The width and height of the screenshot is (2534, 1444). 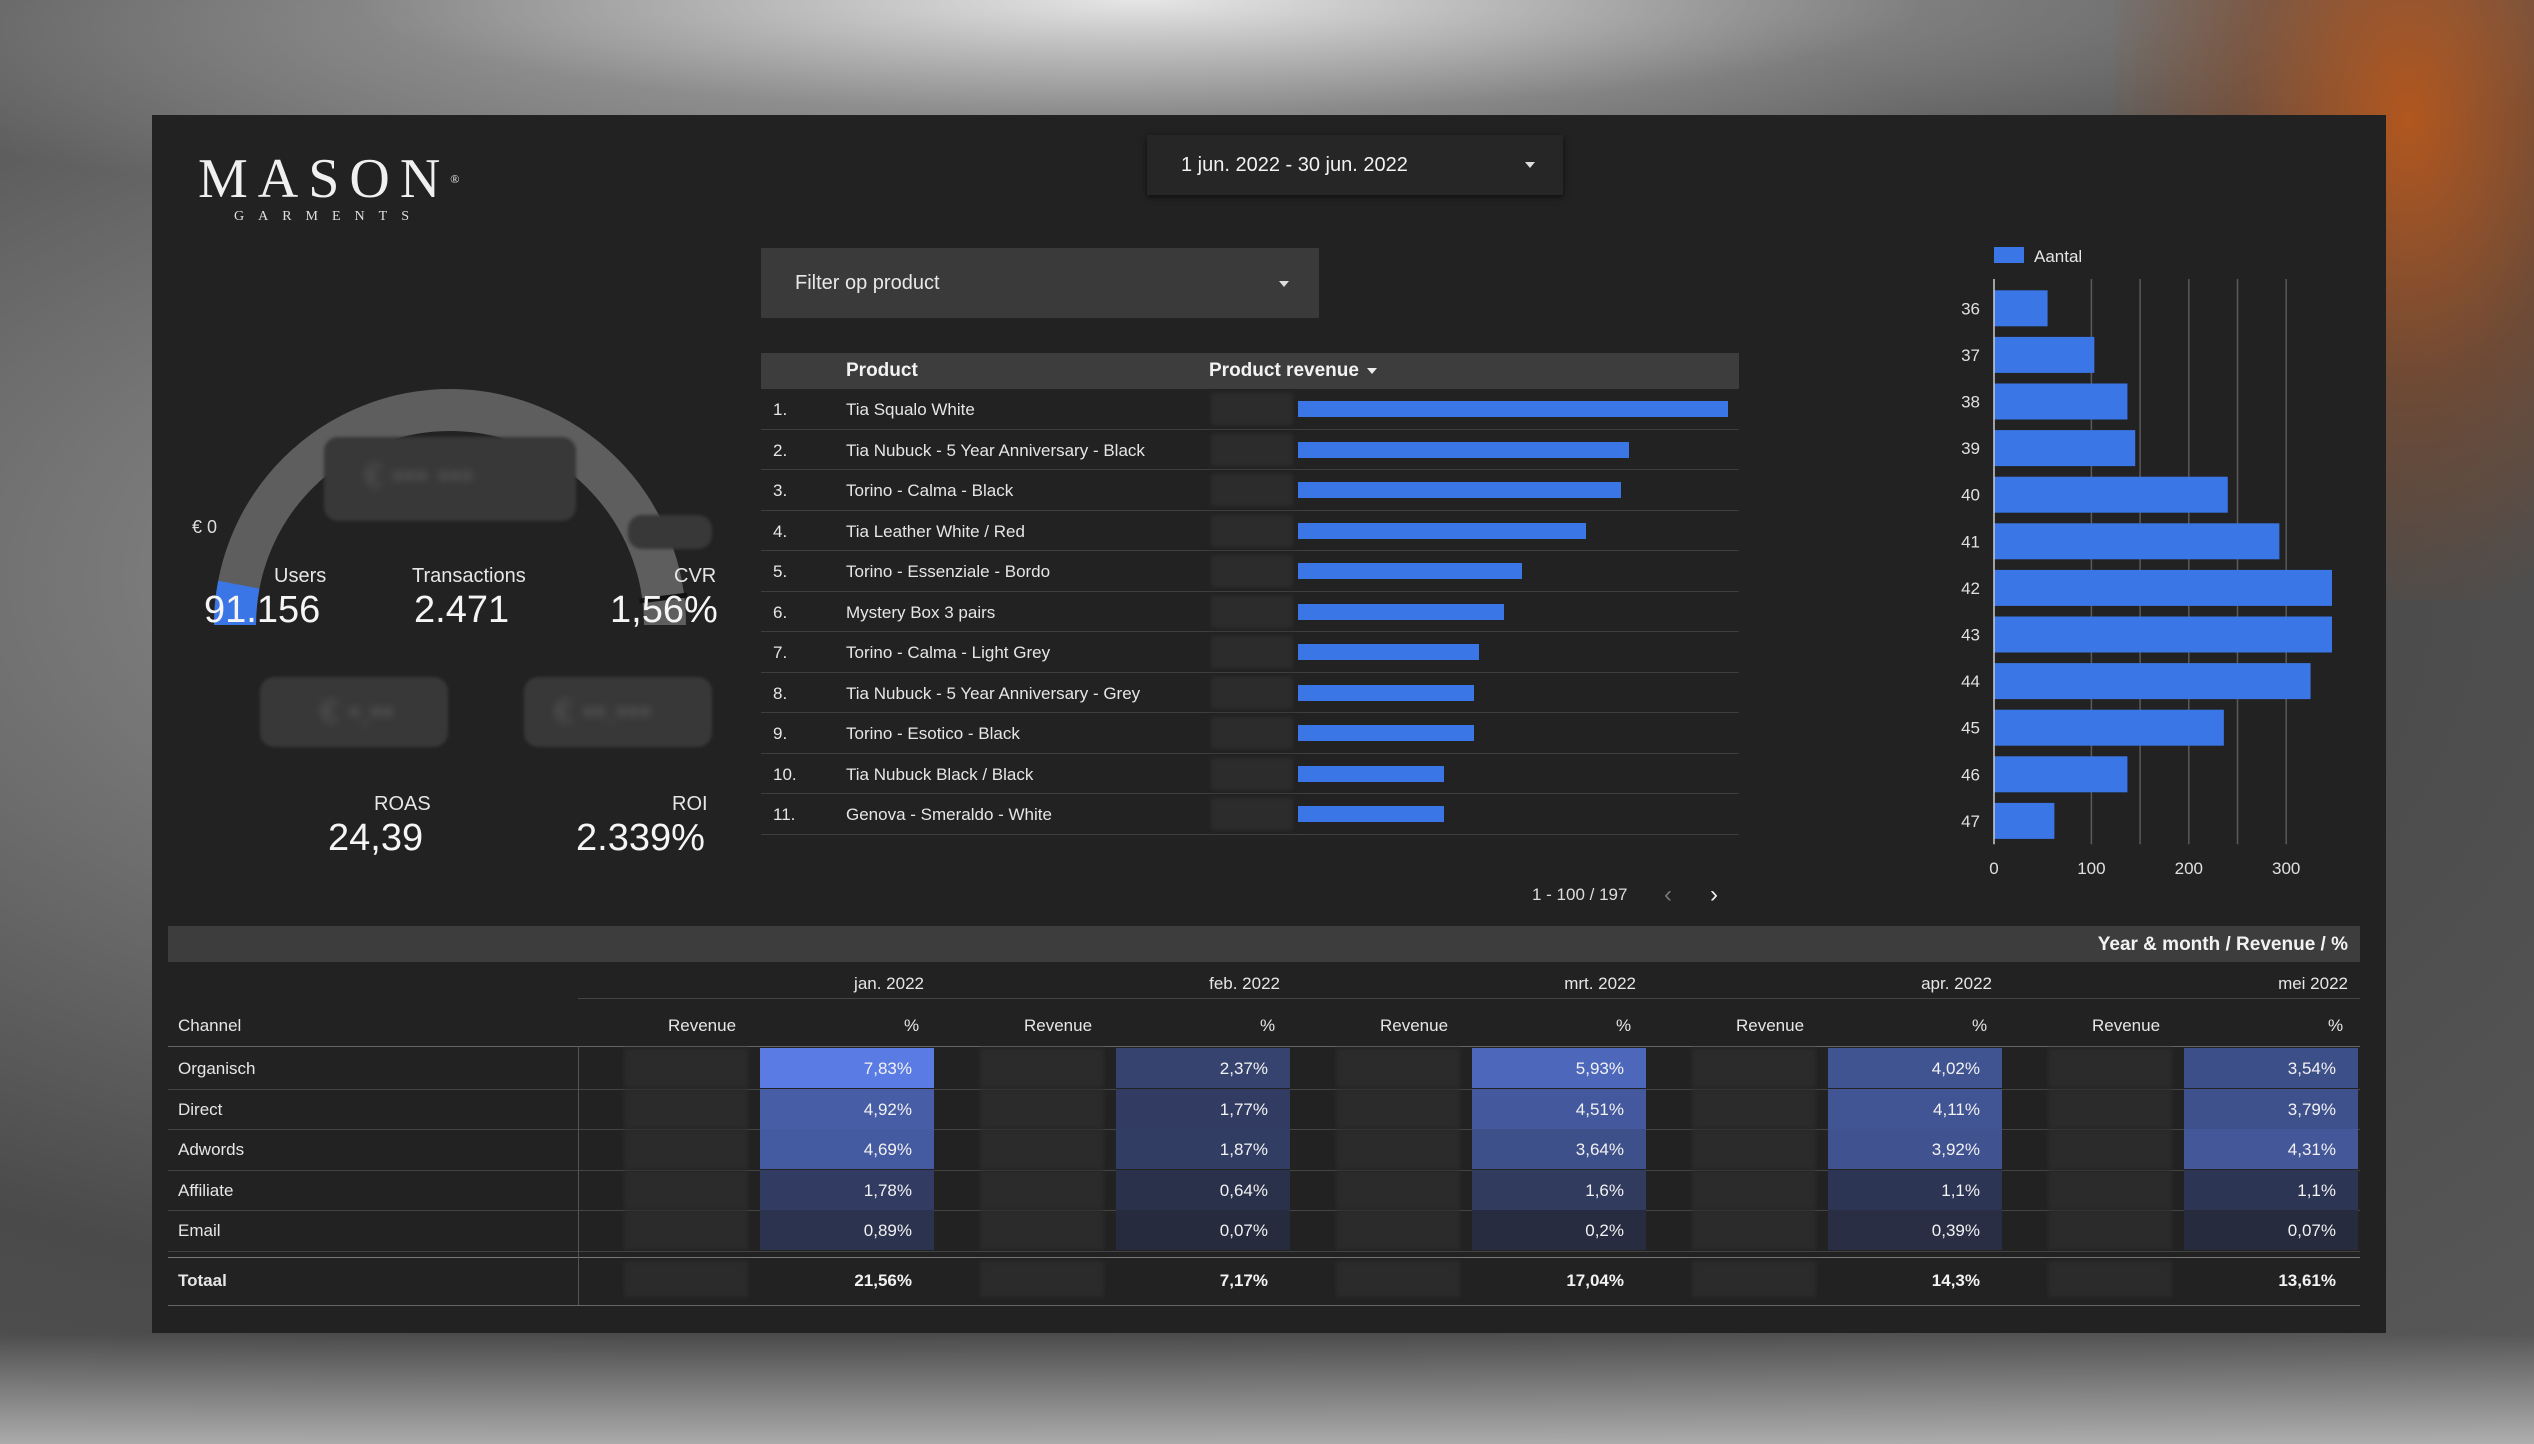 I want to click on chevron-left-icon: ‹, so click(x=1668, y=894).